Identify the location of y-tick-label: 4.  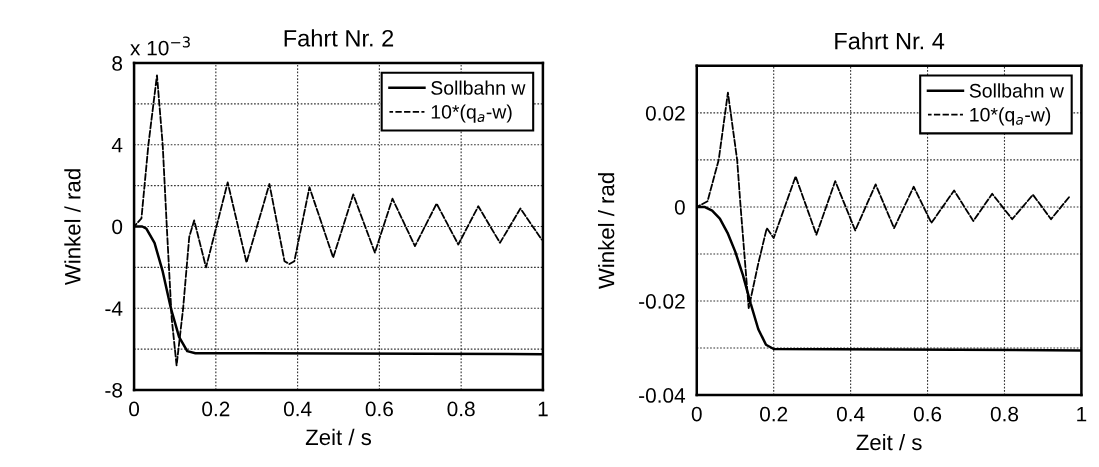
(117, 145).